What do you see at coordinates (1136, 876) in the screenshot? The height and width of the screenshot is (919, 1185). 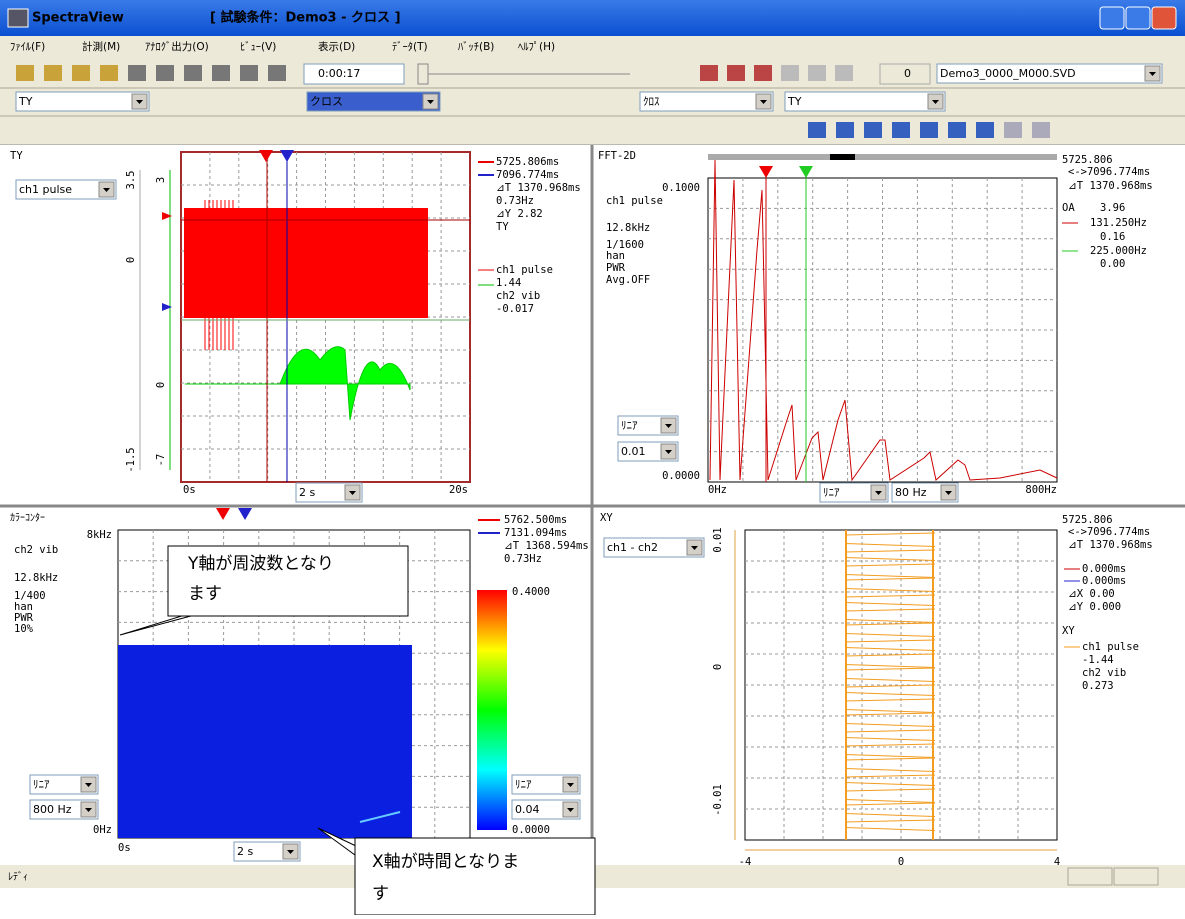 I see `status-pane` at bounding box center [1136, 876].